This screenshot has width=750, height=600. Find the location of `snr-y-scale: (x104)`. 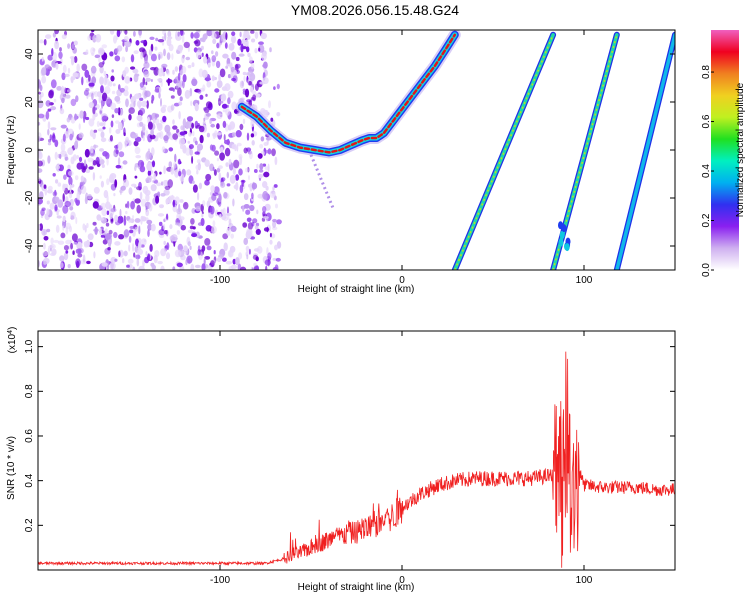

snr-y-scale: (x104) is located at coordinates (12, 340).